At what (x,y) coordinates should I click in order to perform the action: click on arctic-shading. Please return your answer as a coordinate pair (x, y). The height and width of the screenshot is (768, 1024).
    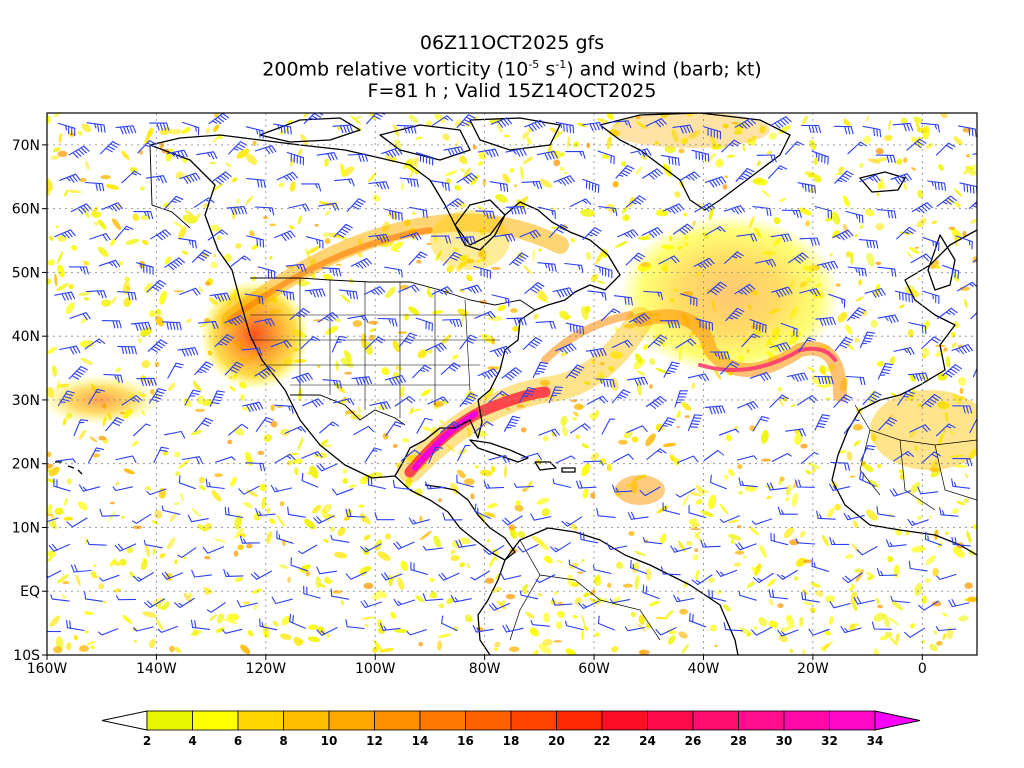
    Looking at the image, I should click on (690, 130).